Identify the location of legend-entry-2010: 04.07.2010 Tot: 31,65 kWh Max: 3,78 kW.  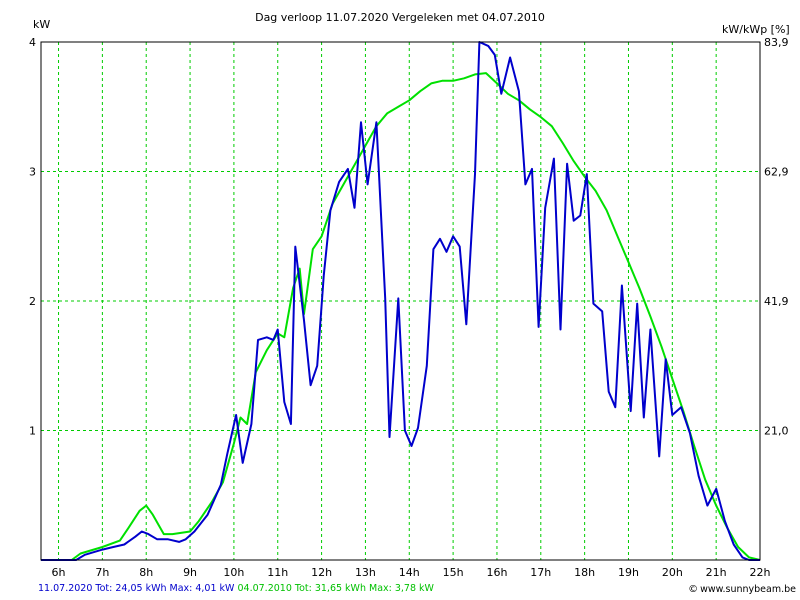
(335, 588).